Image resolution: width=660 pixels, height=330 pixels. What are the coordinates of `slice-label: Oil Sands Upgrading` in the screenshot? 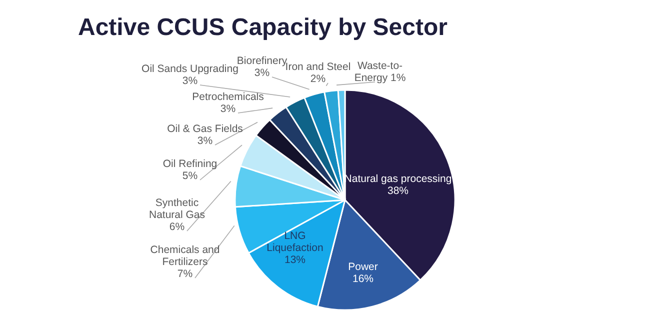 It's located at (190, 68).